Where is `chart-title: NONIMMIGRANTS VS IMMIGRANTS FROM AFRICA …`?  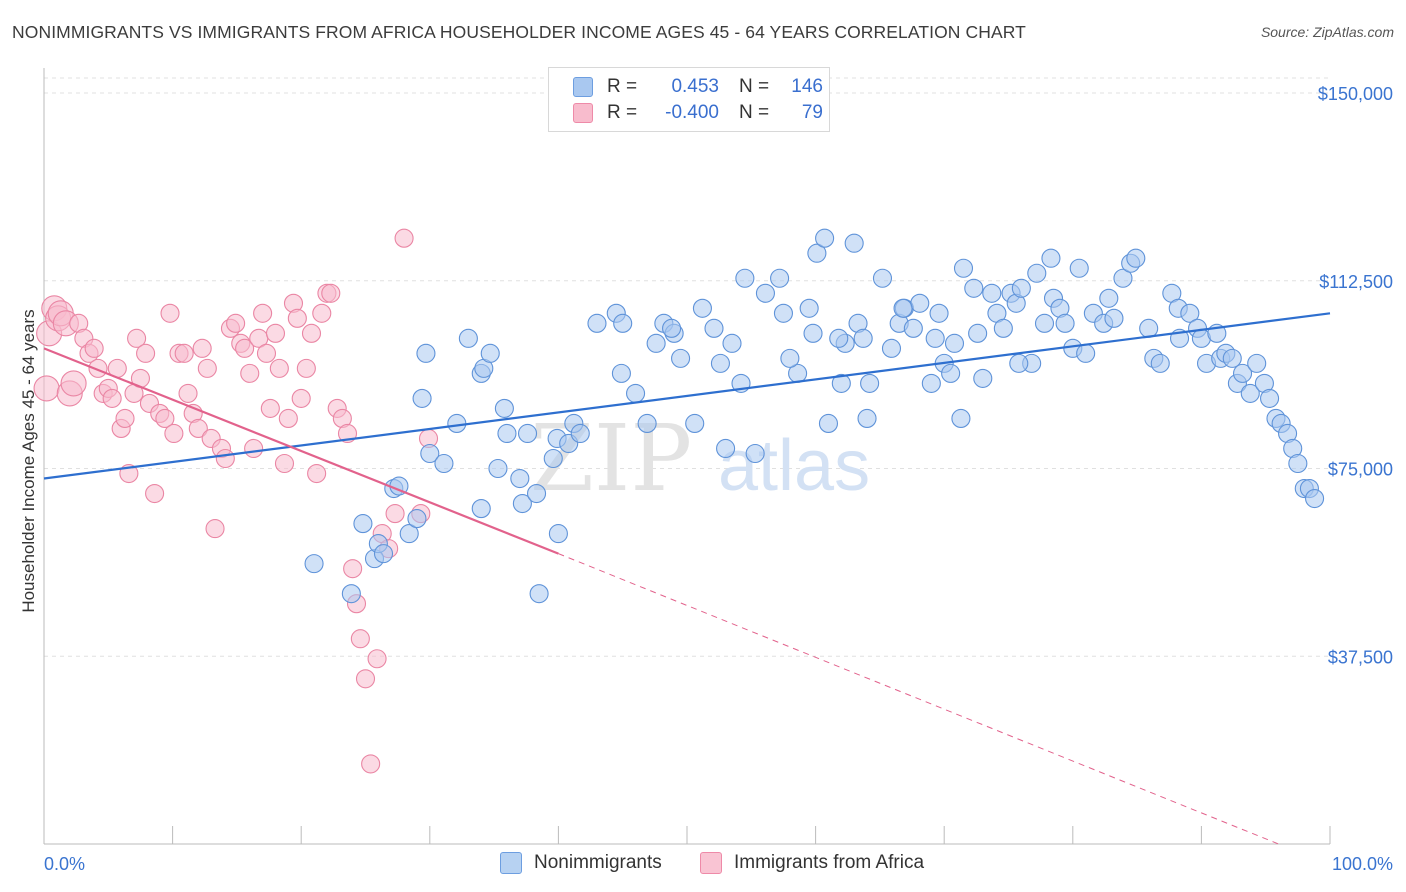
chart-title: NONIMMIGRANTS VS IMMIGRANTS FROM AFRICA … is located at coordinates (519, 32).